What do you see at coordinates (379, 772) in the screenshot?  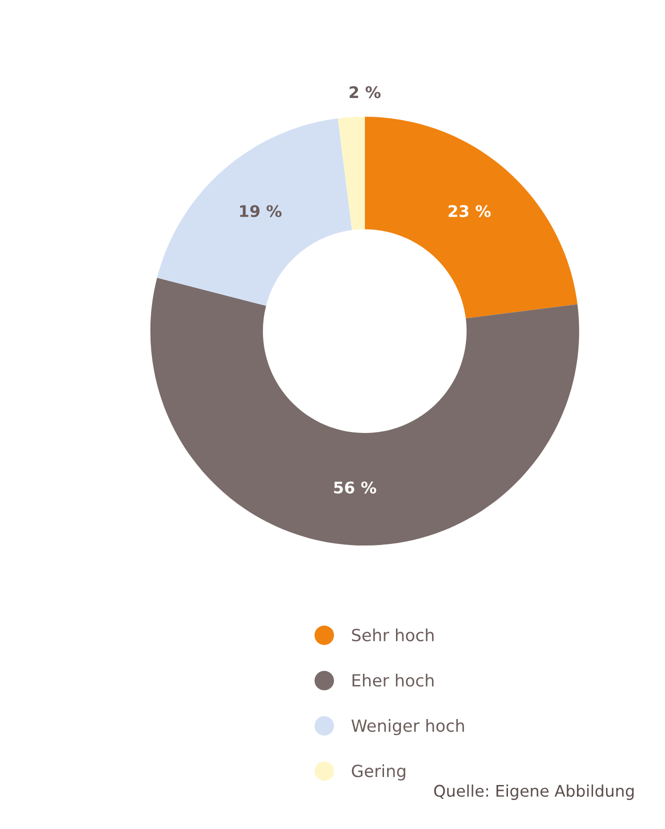 I see `legend-label: Gering` at bounding box center [379, 772].